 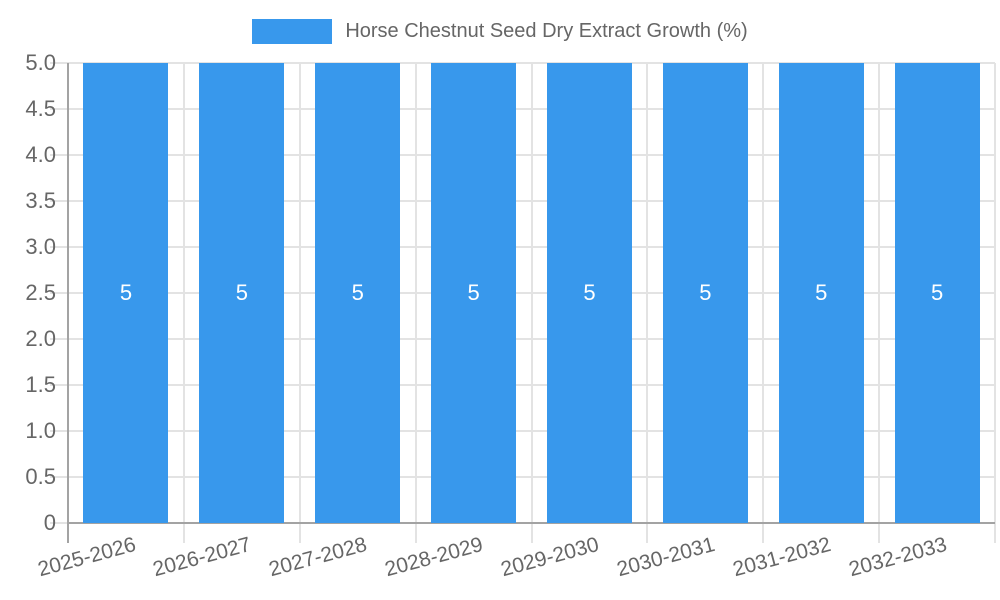 What do you see at coordinates (40, 430) in the screenshot?
I see `y-axis-tick-label: 1.0` at bounding box center [40, 430].